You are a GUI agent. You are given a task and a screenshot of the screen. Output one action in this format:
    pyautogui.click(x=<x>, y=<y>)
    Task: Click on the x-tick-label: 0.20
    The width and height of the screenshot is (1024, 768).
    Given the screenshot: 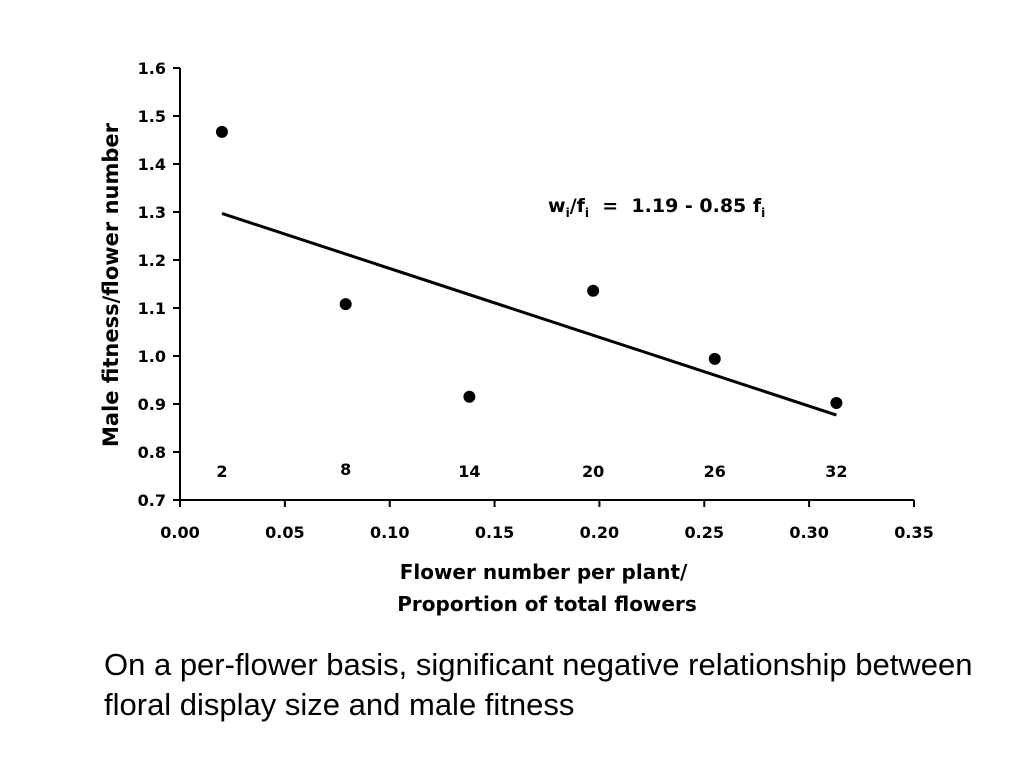 What is the action you would take?
    pyautogui.click(x=599, y=532)
    